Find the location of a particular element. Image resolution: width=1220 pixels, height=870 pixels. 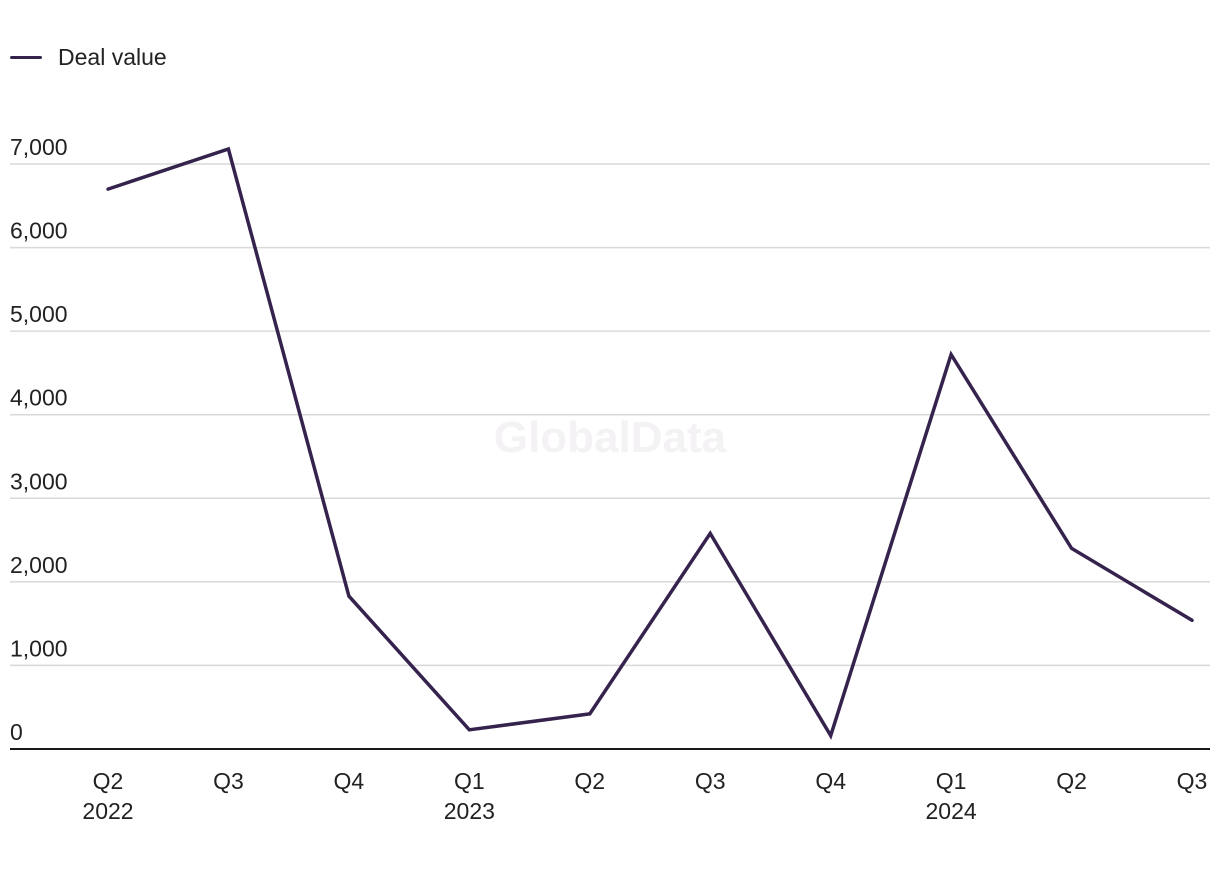

y-axis-ticks: 0 1,000 2,000 3,000 4,000 5,000 6,000 7,000 is located at coordinates (39, 439).